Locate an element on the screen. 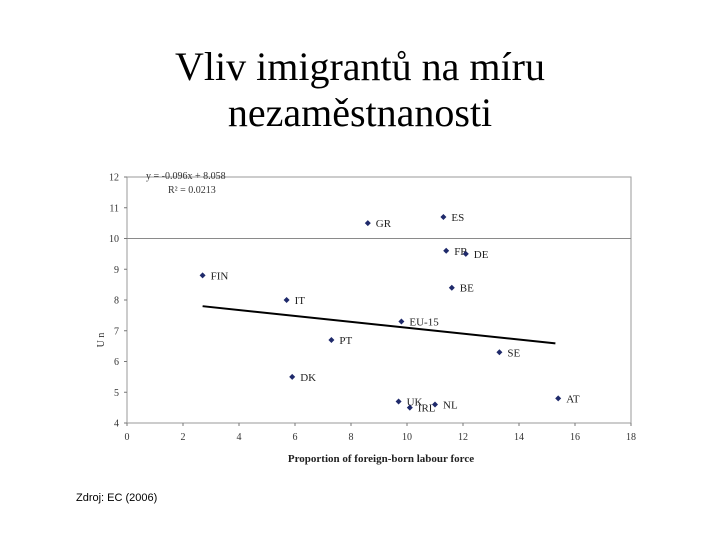 This screenshot has height=540, width=720. x-tick-label: 0 is located at coordinates (127, 437).